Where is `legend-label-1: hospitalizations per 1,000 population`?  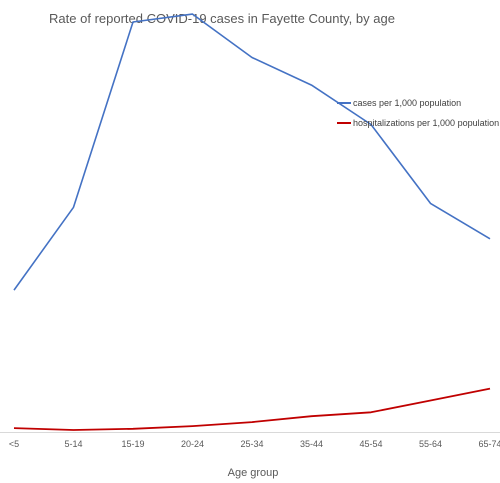 legend-label-1: hospitalizations per 1,000 population is located at coordinates (426, 123).